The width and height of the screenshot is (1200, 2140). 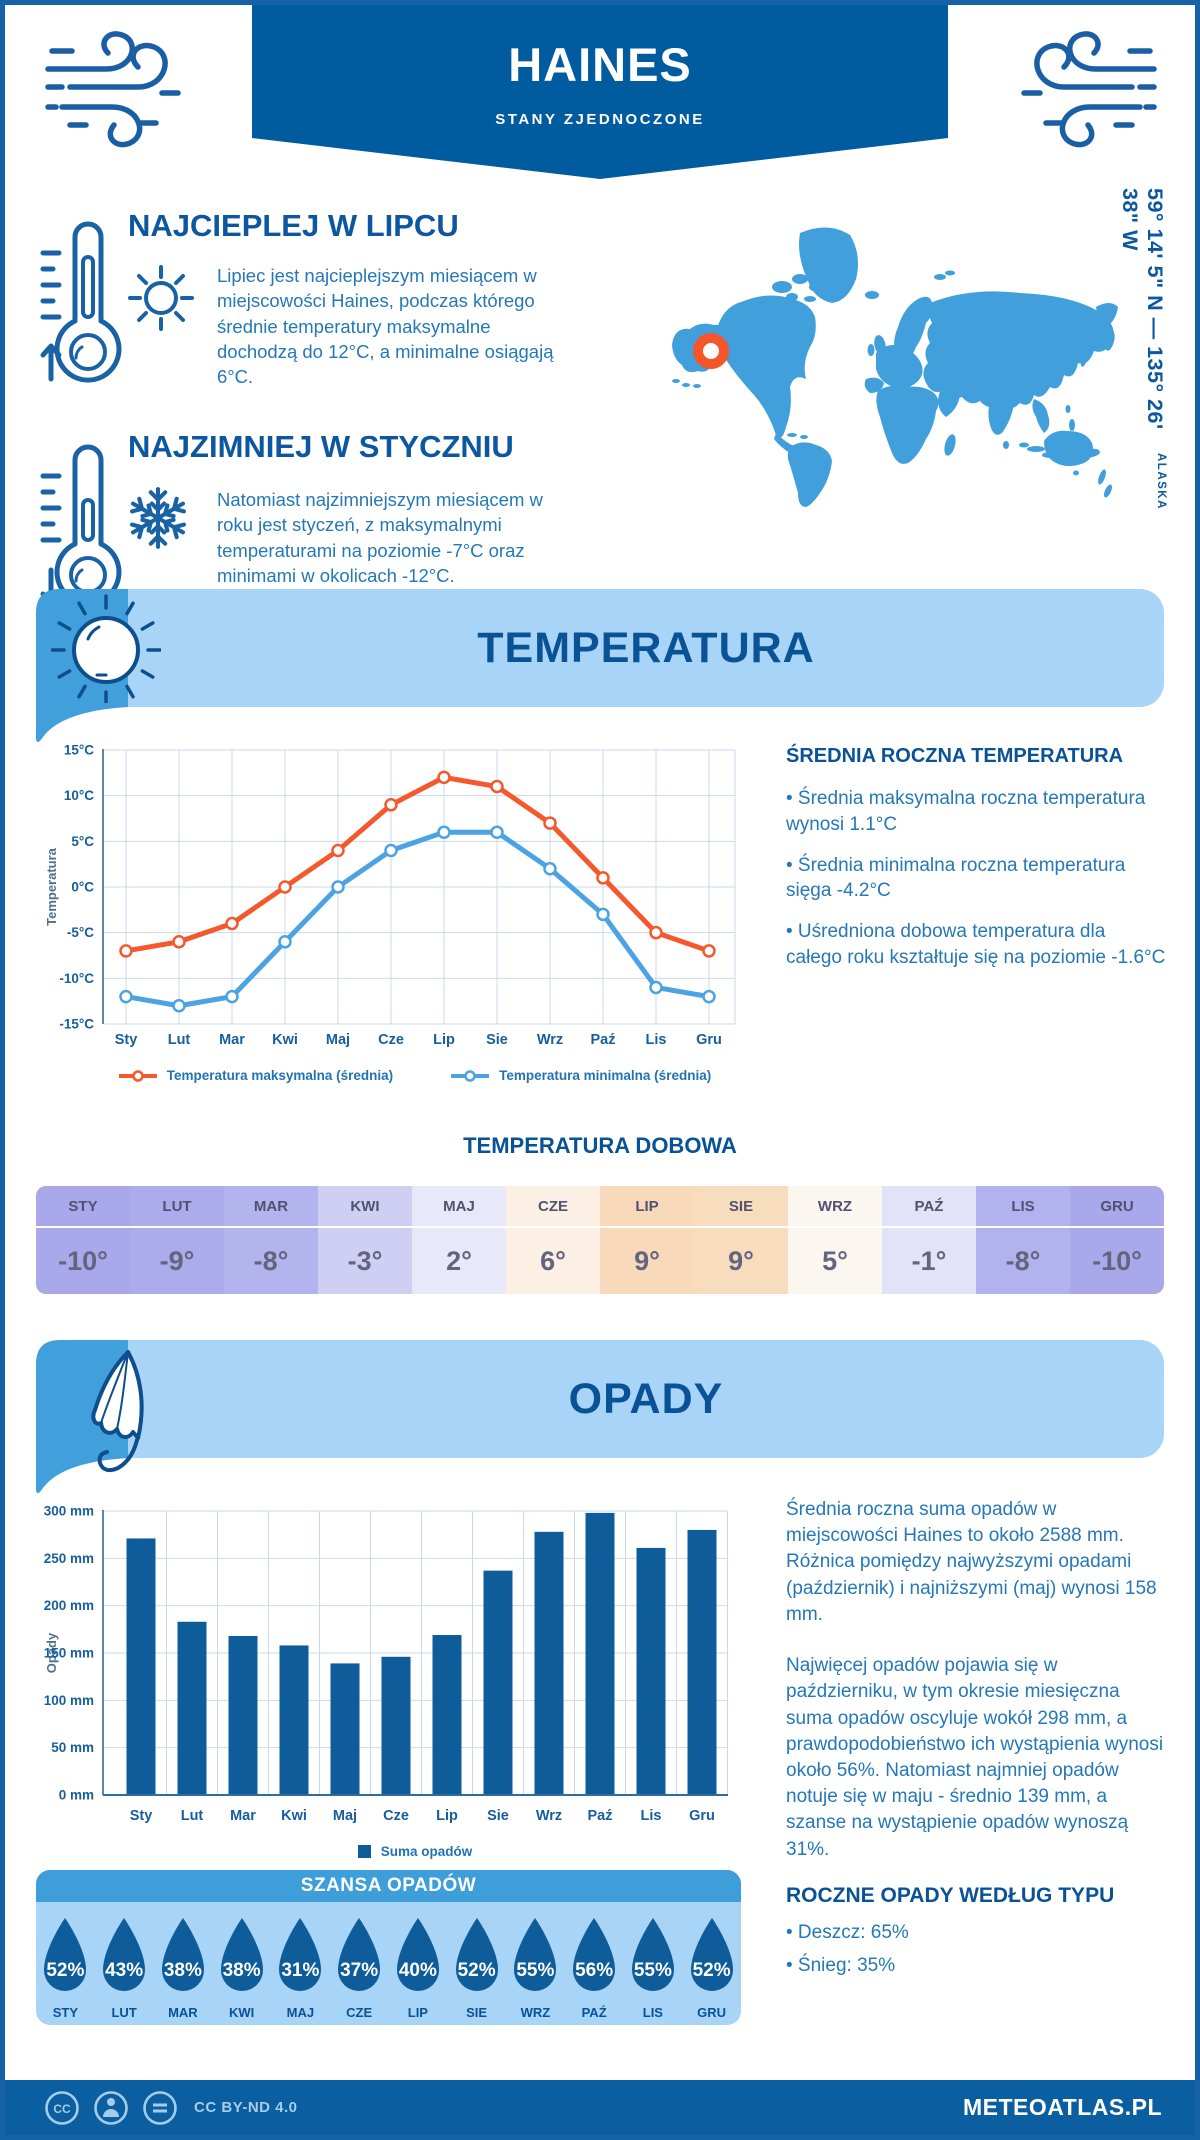 What do you see at coordinates (300, 1955) in the screenshot?
I see `droplet-icon: 31%` at bounding box center [300, 1955].